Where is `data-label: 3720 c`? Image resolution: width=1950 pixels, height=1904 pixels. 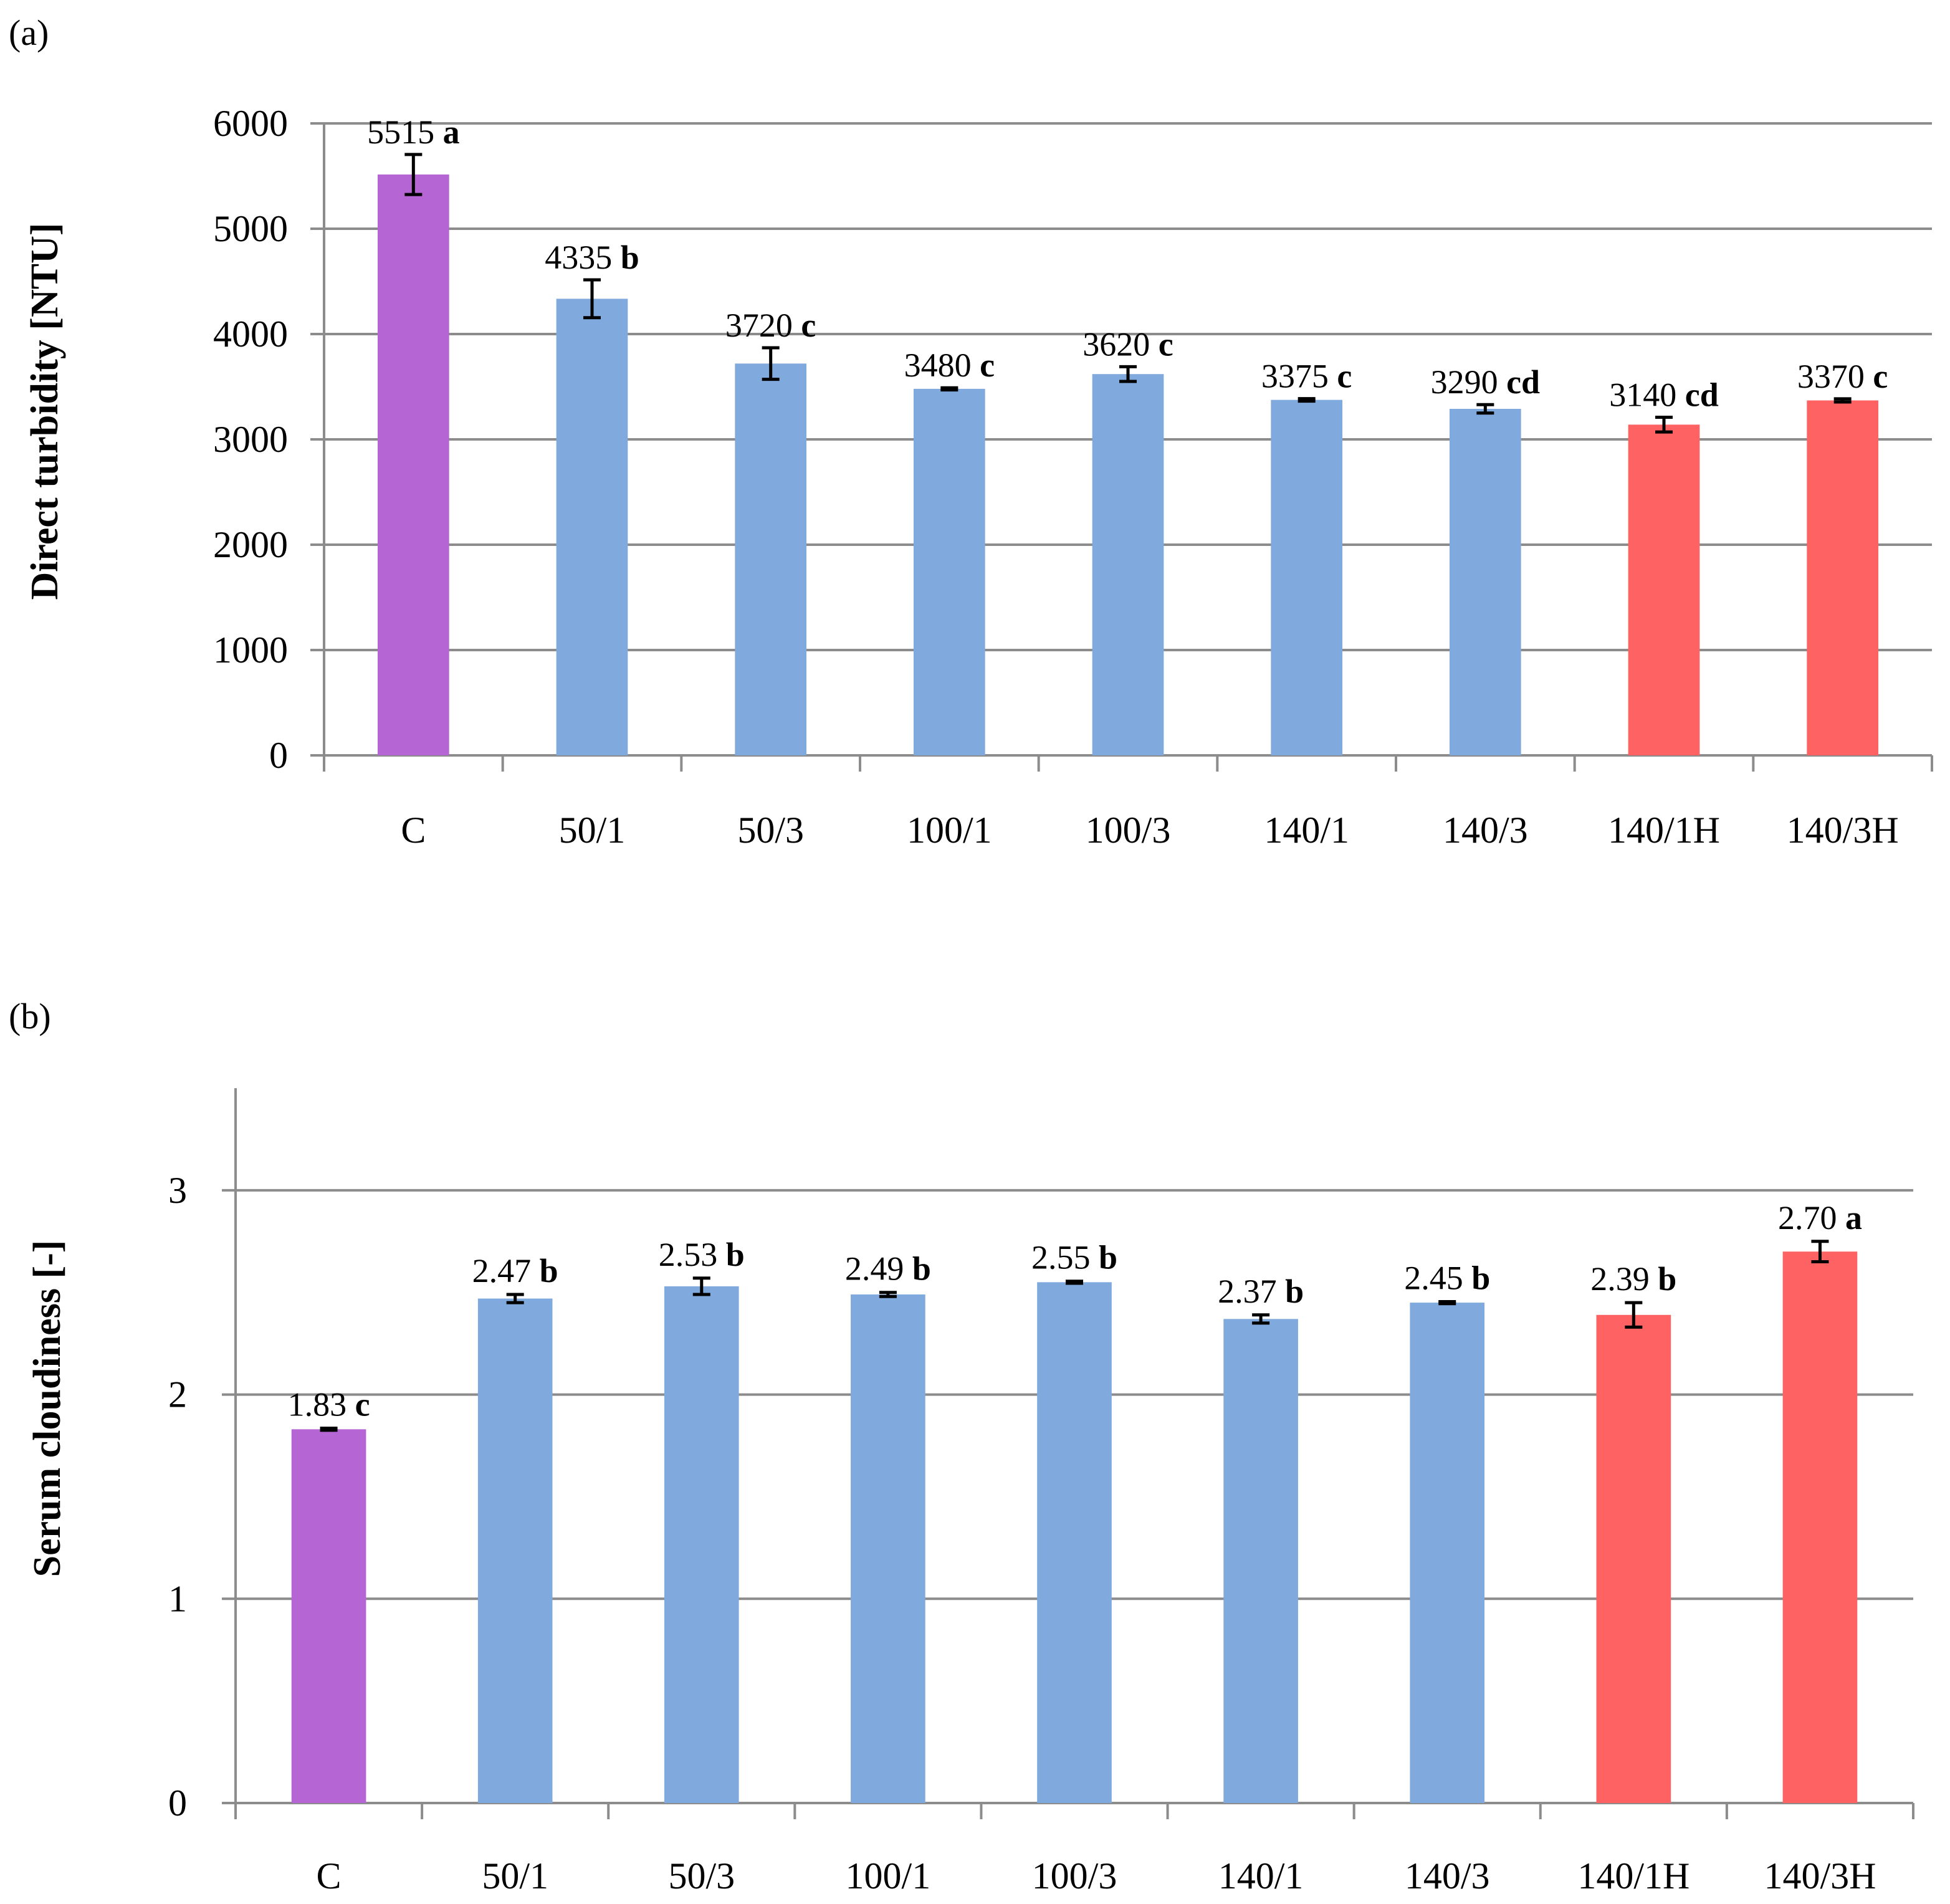
data-label: 3720 c is located at coordinates (770, 326).